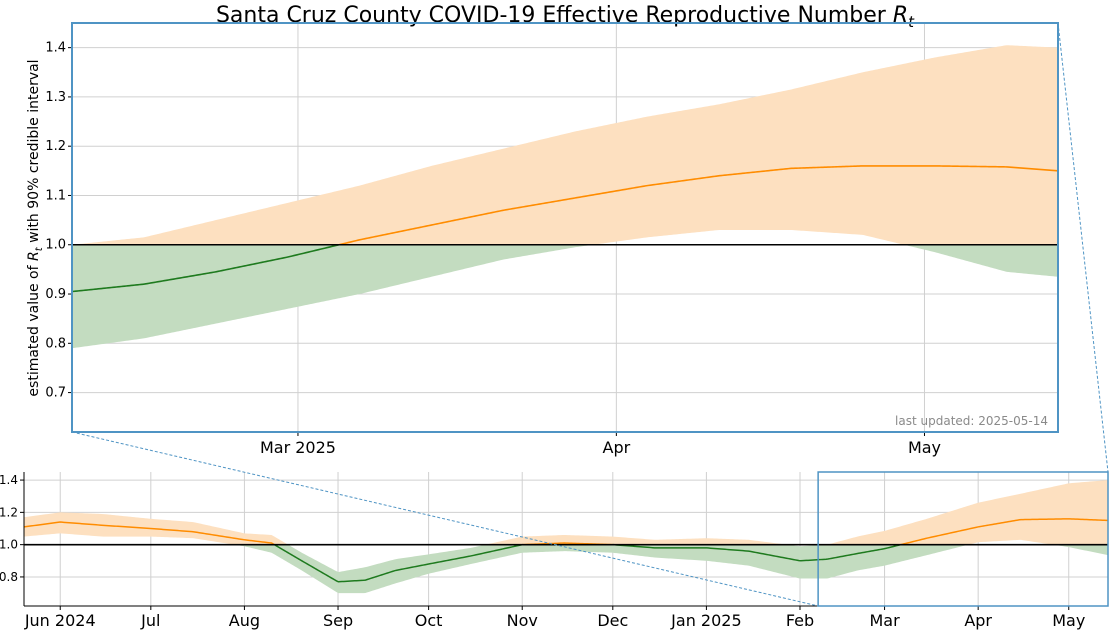 This screenshot has width=1110, height=630. What do you see at coordinates (55, 195) in the screenshot?
I see `y-tick-label: 1.1` at bounding box center [55, 195].